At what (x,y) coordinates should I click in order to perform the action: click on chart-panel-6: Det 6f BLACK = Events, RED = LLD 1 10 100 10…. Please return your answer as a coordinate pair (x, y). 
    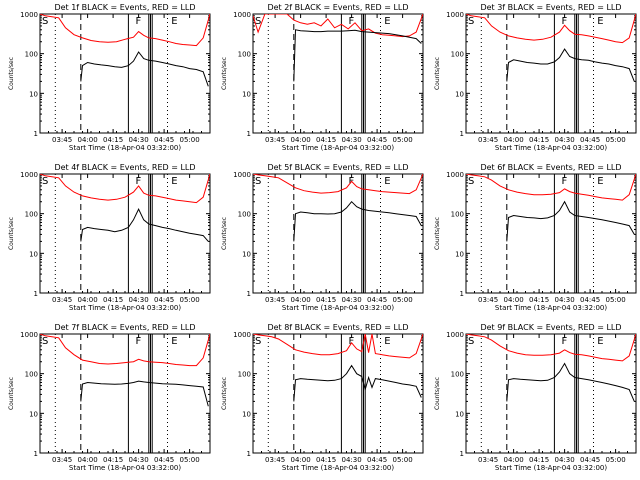
    Looking at the image, I should click on (535, 237).